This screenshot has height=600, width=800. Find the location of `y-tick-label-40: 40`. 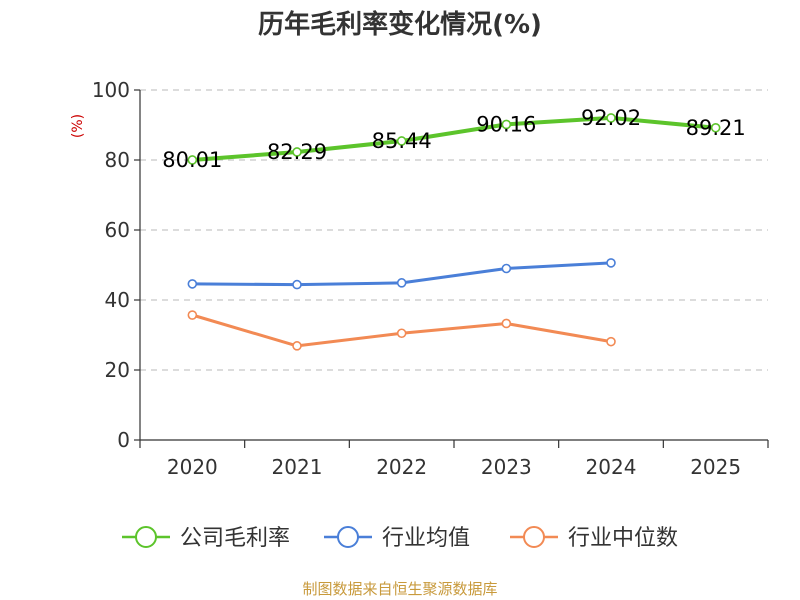

y-tick-label-40: 40 is located at coordinates (117, 300).